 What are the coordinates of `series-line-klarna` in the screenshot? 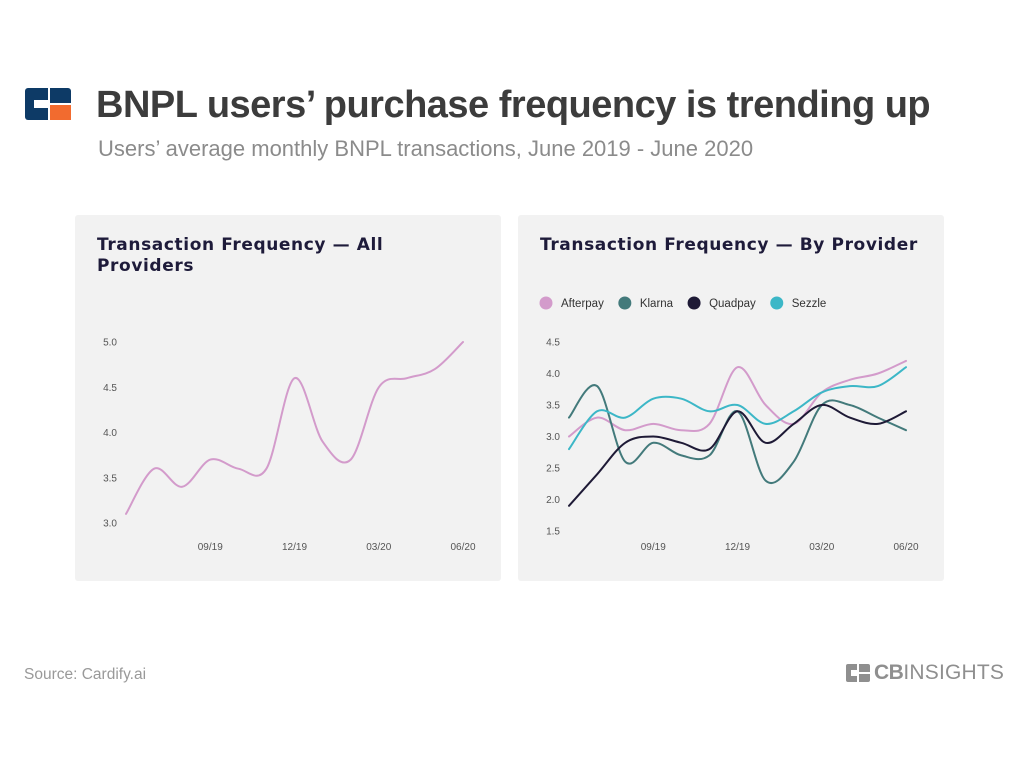 It's located at (737, 434).